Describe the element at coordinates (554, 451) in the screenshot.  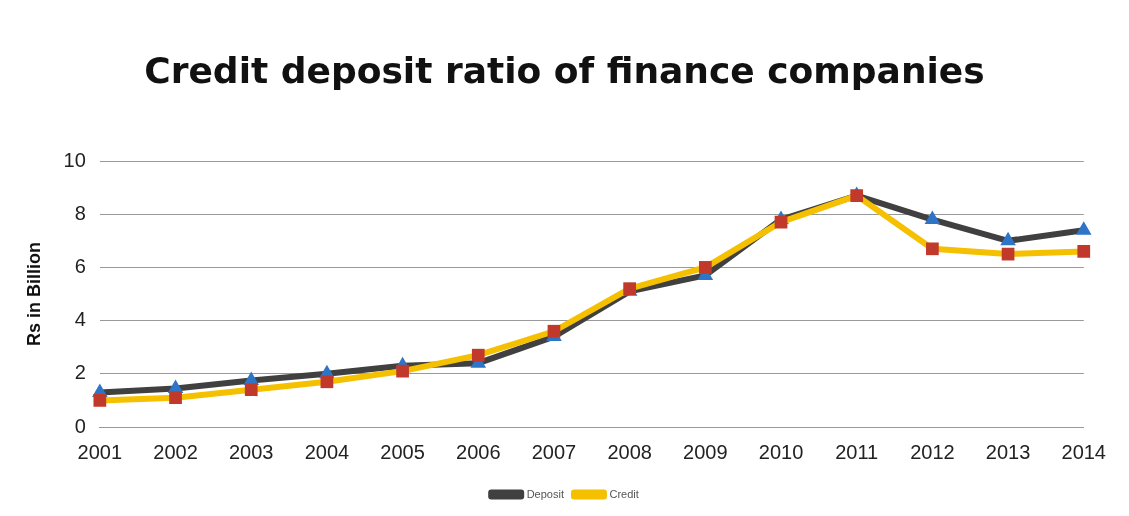
I see `x-tick-label: 2007` at that location.